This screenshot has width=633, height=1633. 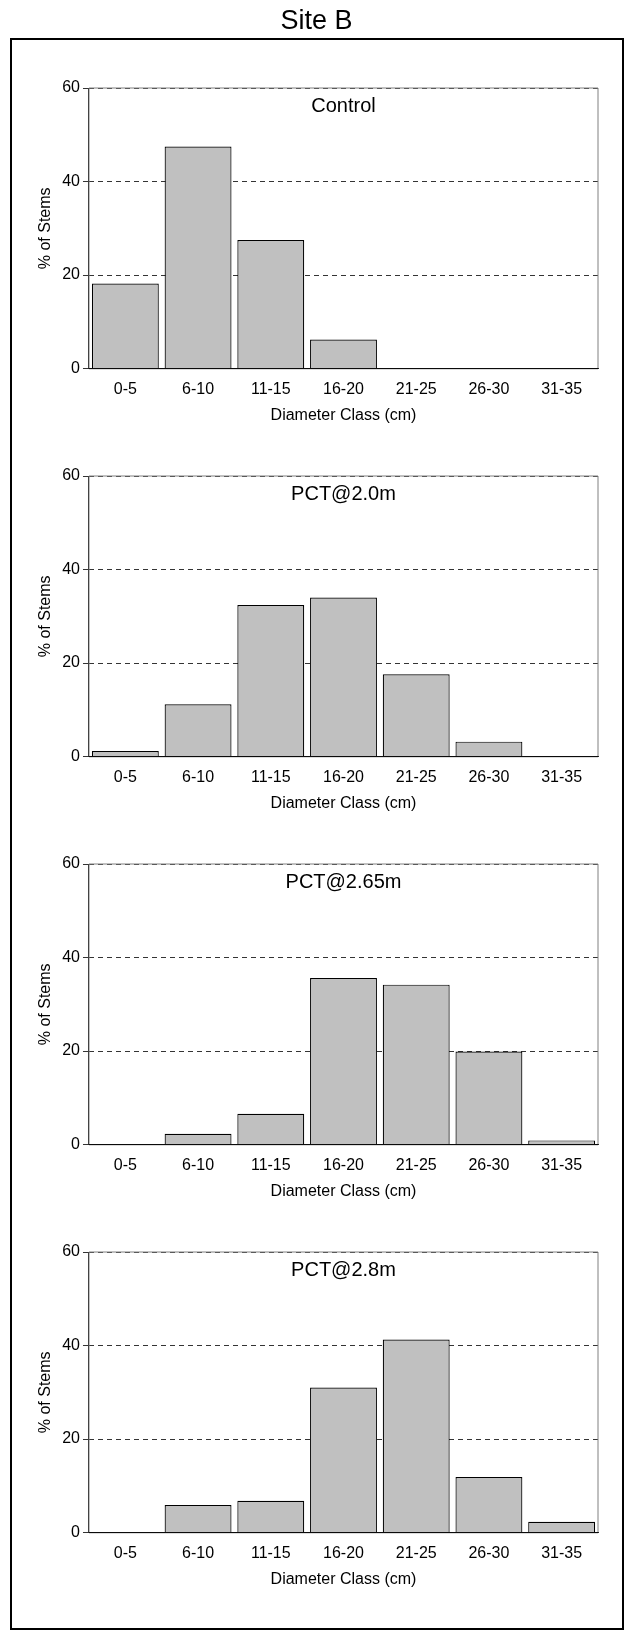 I want to click on chart-title: PCT@2.0m, so click(x=343, y=492).